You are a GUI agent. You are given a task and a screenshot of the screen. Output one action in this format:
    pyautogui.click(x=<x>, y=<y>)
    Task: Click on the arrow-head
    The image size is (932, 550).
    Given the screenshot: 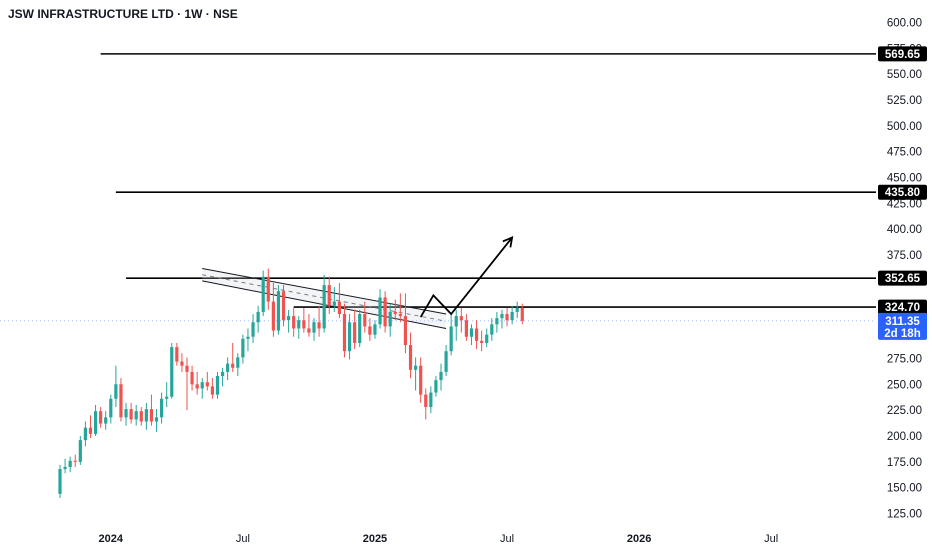 What is the action you would take?
    pyautogui.click(x=508, y=242)
    